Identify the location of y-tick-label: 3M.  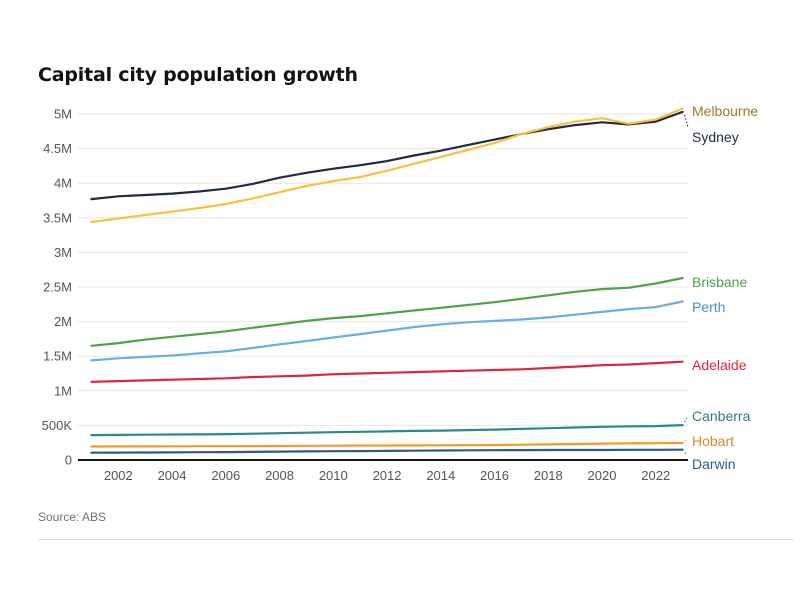
(63, 252).